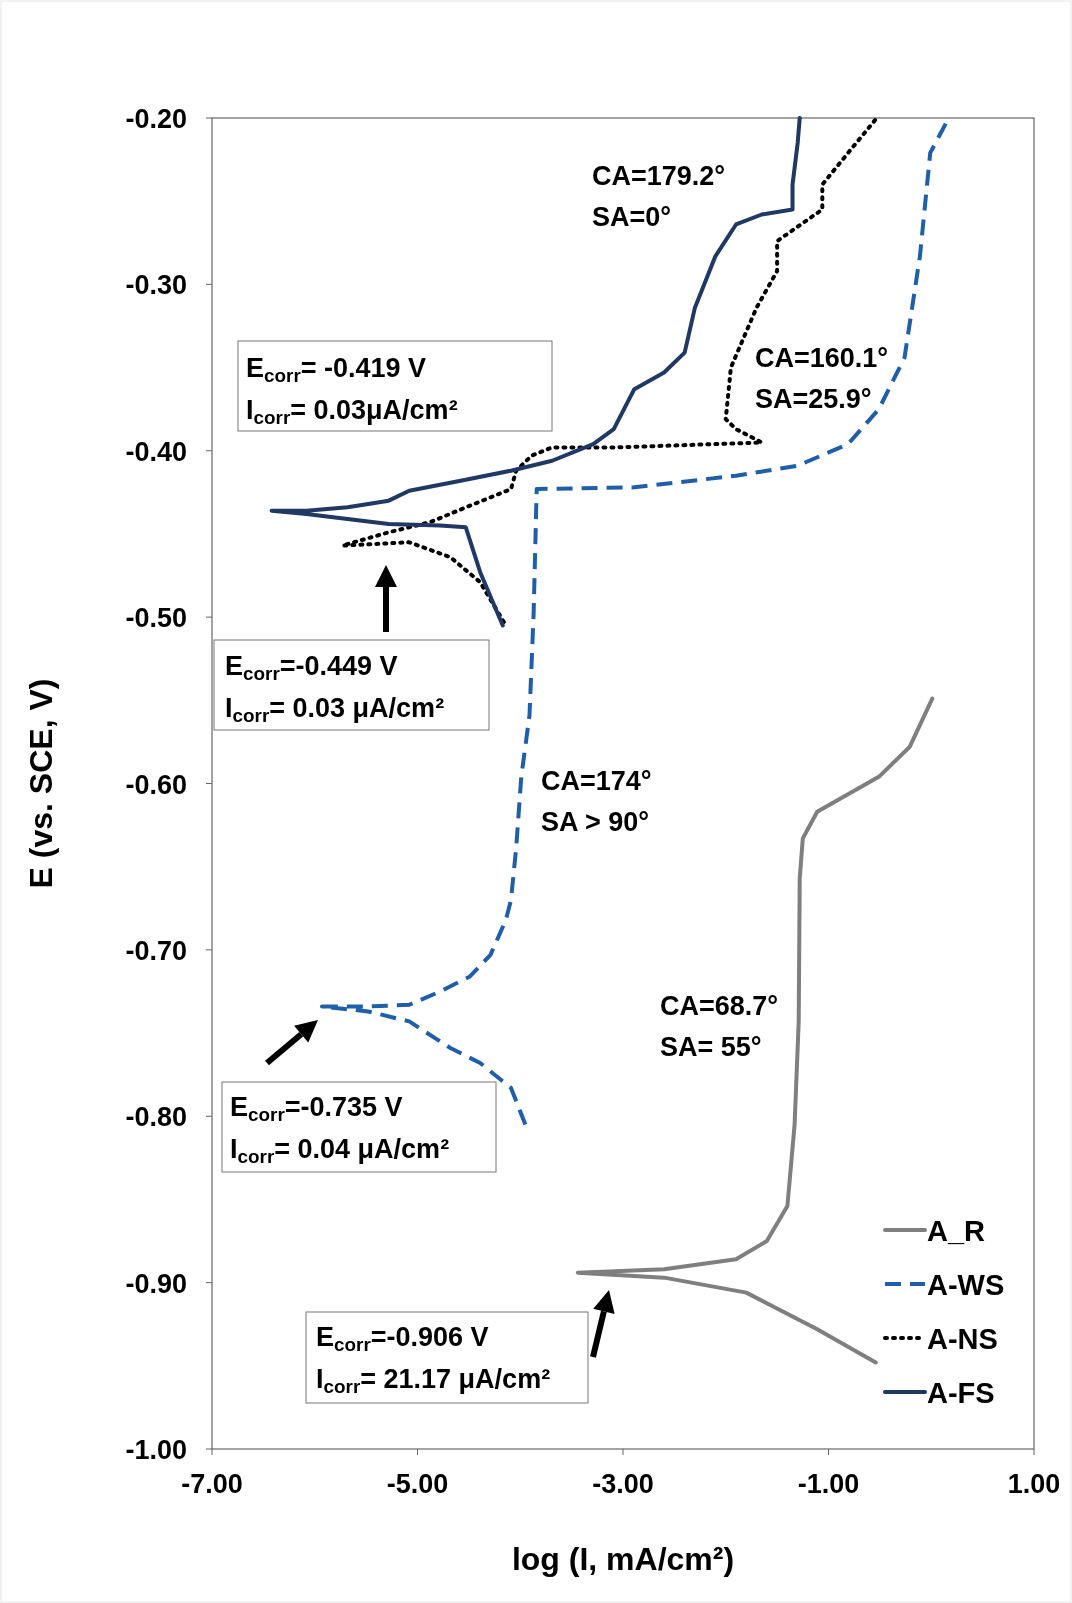 The image size is (1072, 1603). Describe the element at coordinates (352, 411) in the screenshot. I see `annotation: I$_{corr}$= 0.03μA/cm²` at that location.